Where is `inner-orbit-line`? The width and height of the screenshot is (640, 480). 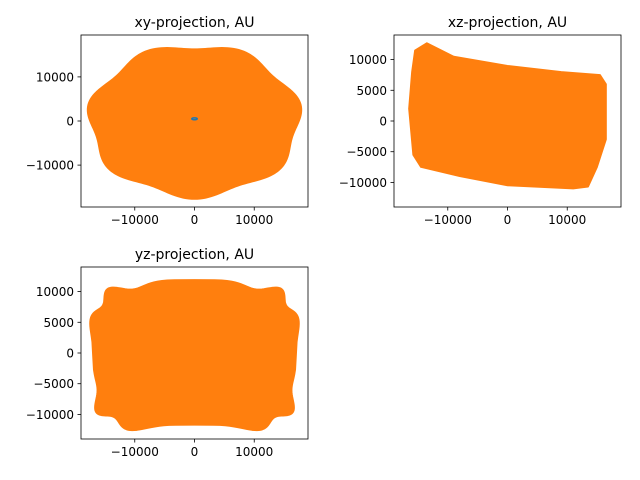 inner-orbit-line is located at coordinates (194, 119).